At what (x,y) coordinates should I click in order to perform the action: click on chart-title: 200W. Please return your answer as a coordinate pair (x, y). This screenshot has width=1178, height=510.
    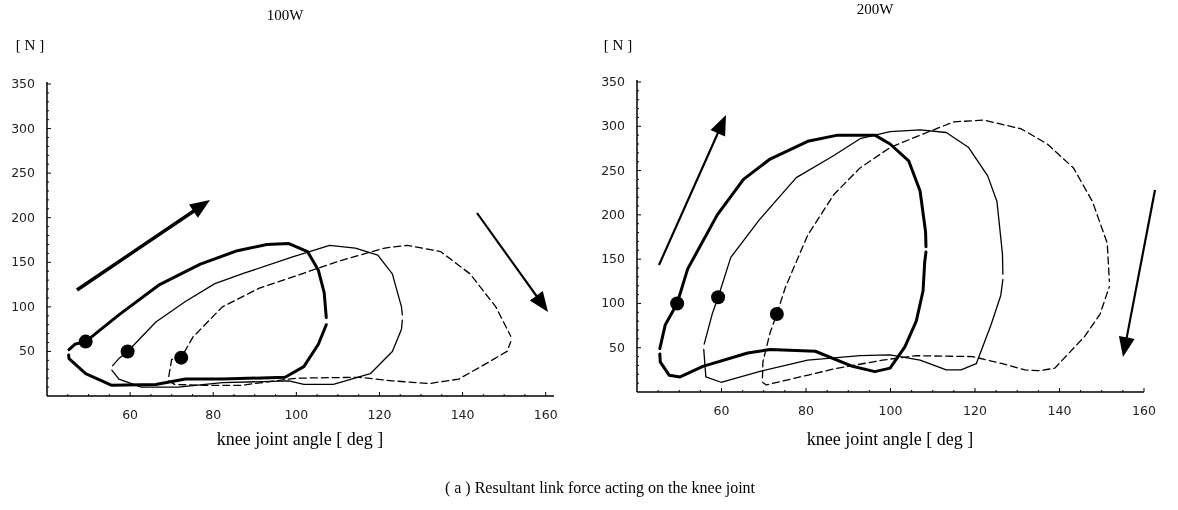
    Looking at the image, I should click on (875, 9).